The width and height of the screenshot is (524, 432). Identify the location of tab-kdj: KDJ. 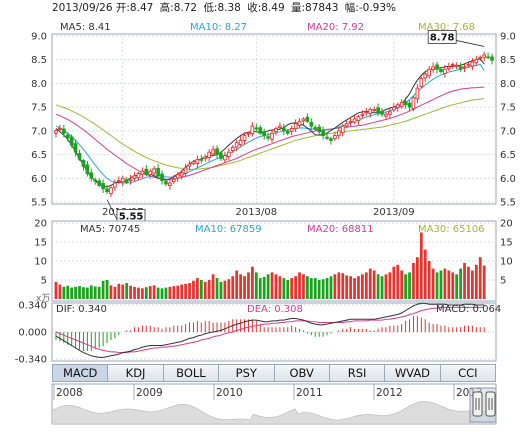
(136, 373).